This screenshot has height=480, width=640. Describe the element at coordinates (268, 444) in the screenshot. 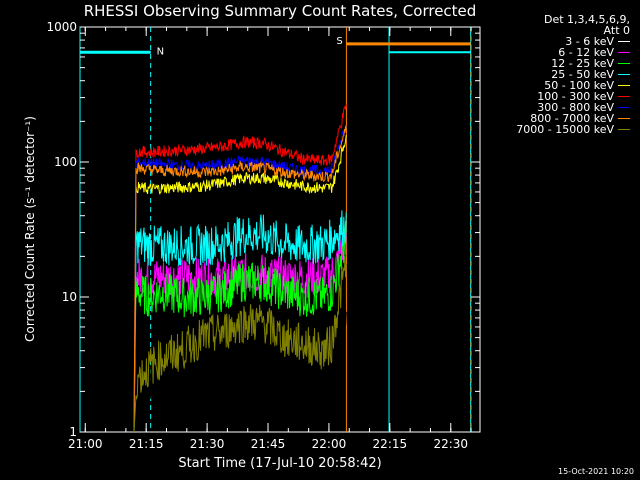

I see `x-tick-label: 21:45` at that location.